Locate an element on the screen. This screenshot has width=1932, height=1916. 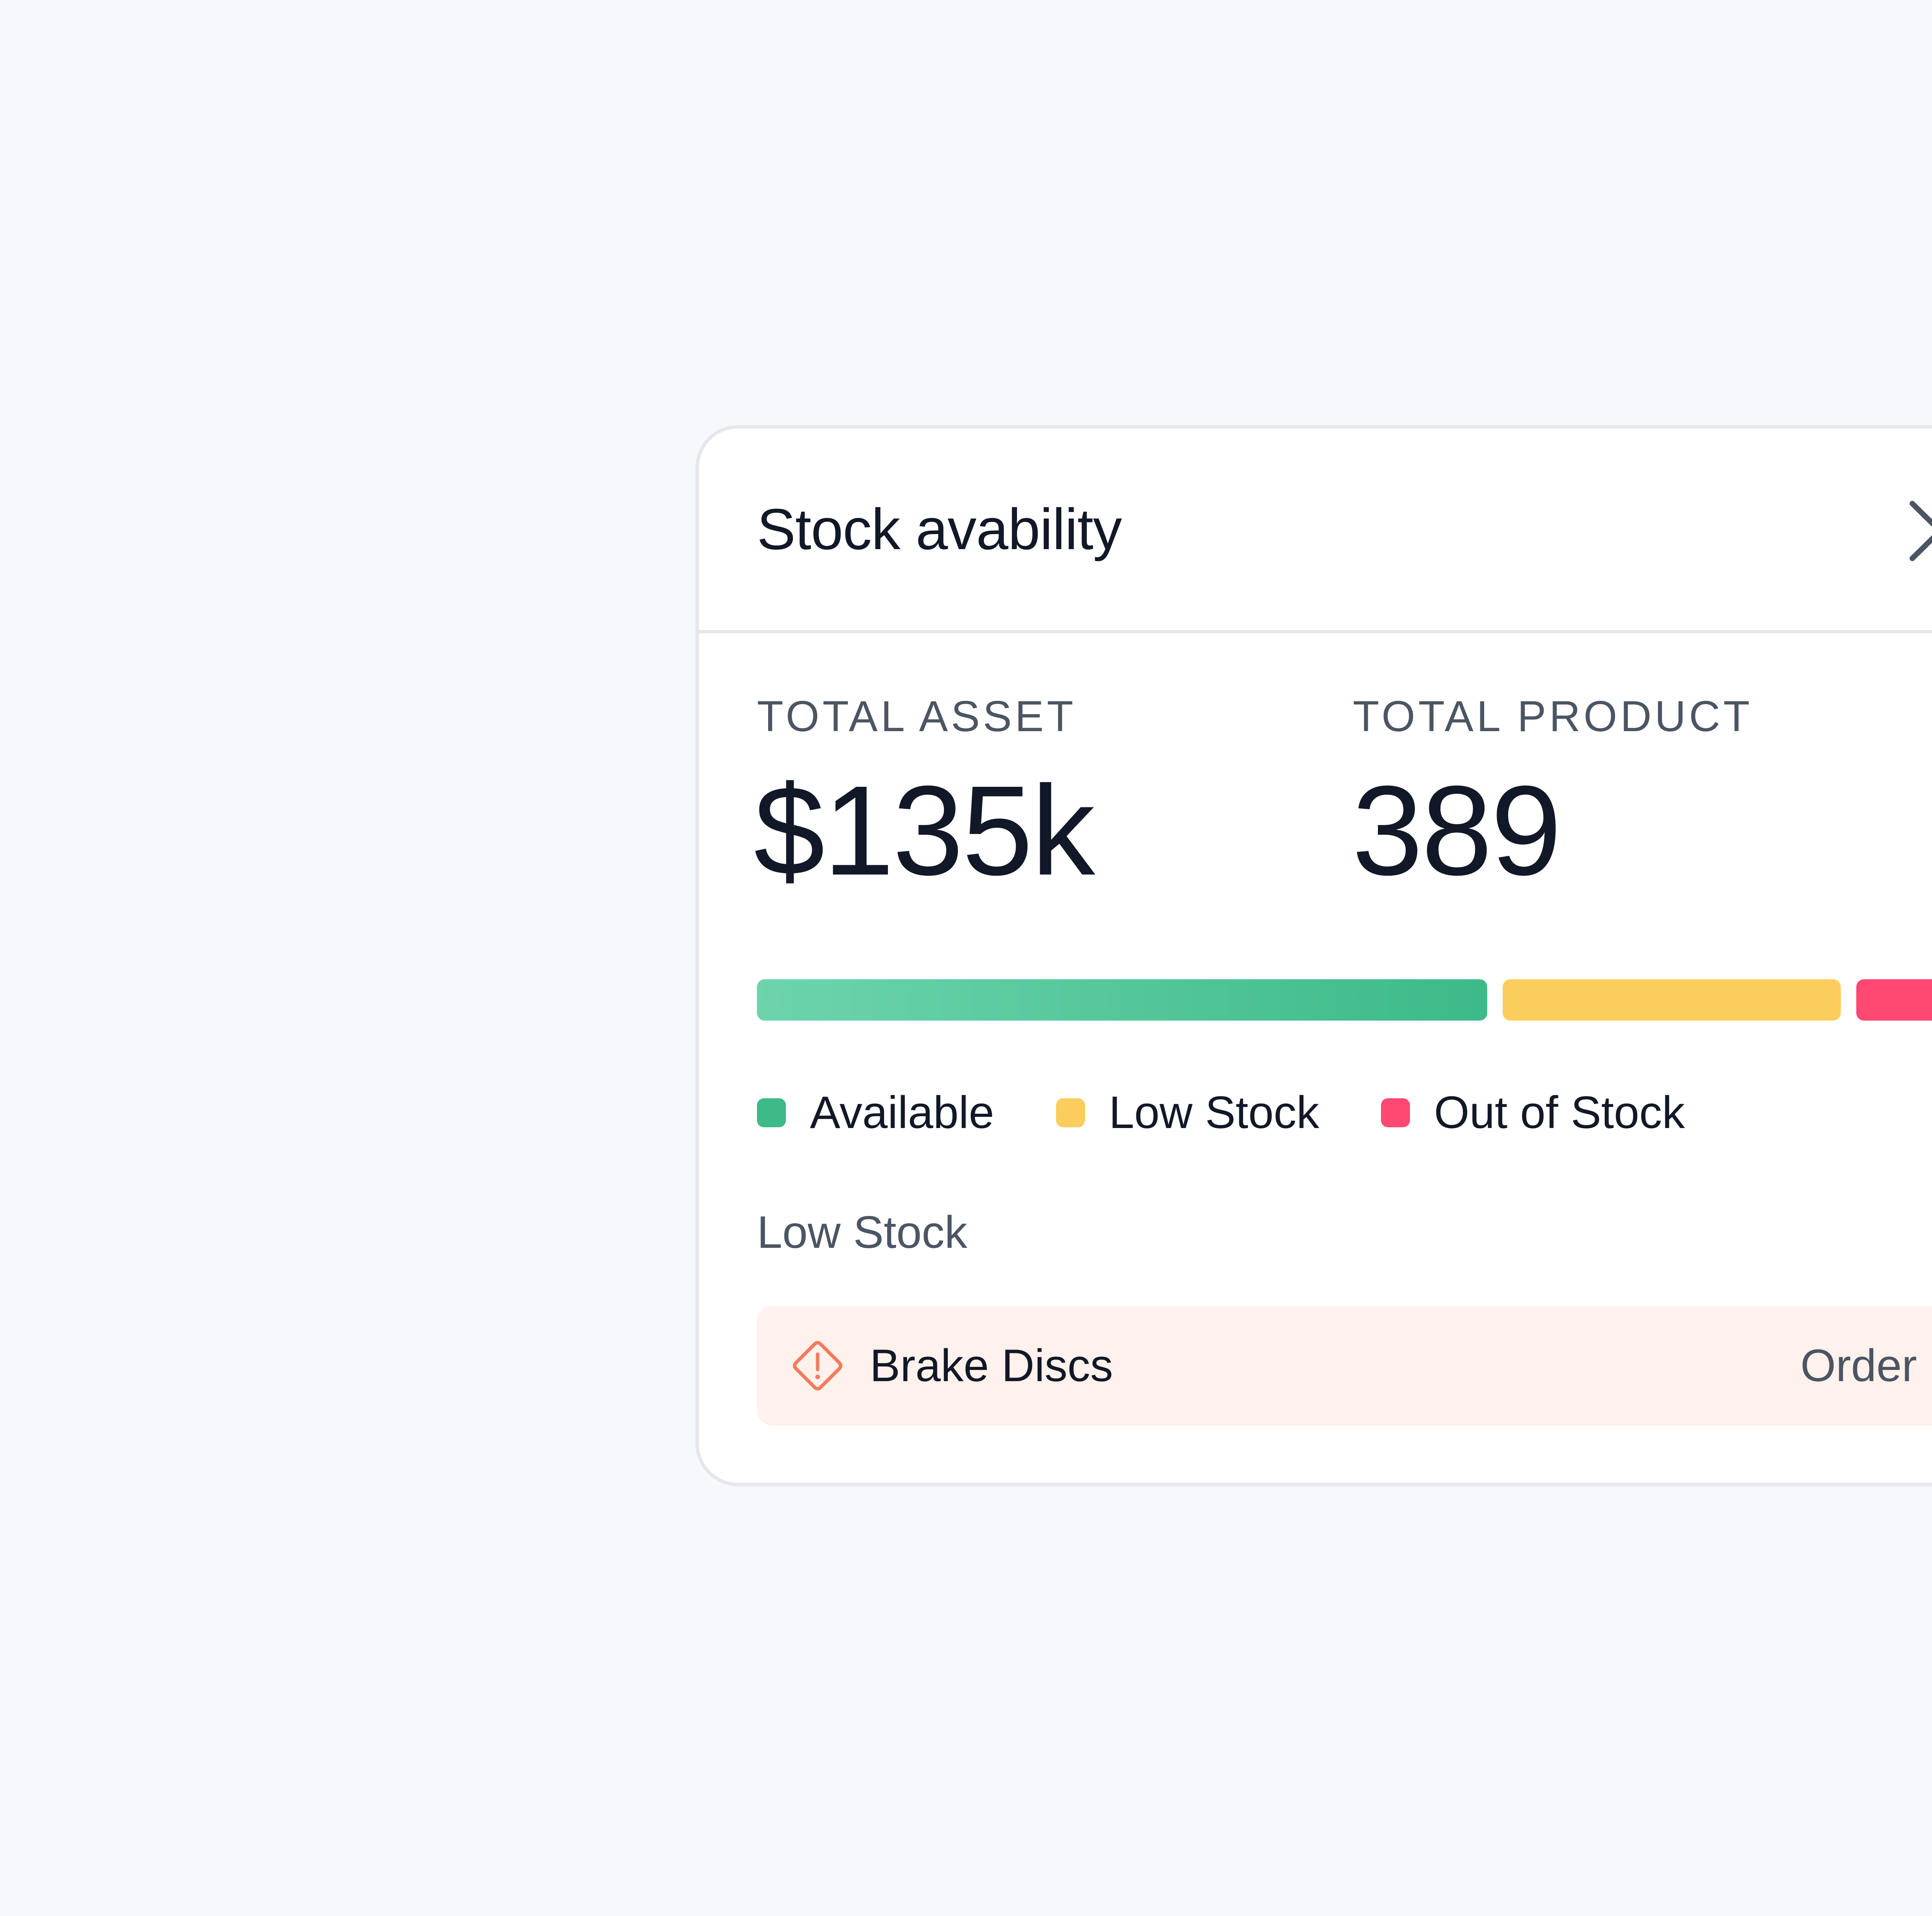
legend-dot-low-stock is located at coordinates (1070, 1113).